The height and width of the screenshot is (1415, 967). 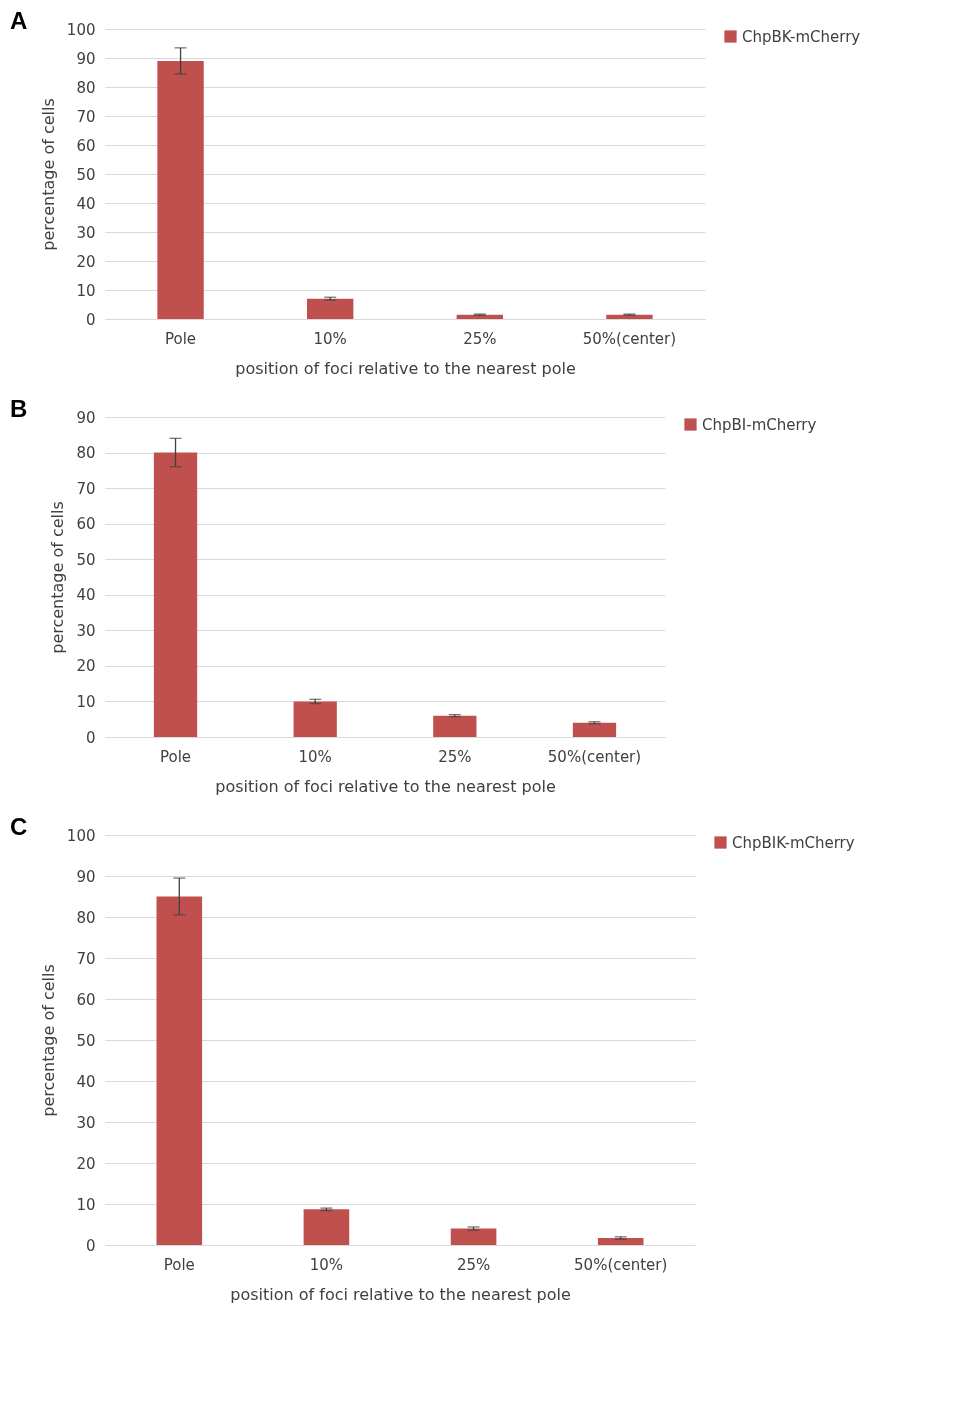 What do you see at coordinates (19, 20) in the screenshot?
I see `chart-title: A` at bounding box center [19, 20].